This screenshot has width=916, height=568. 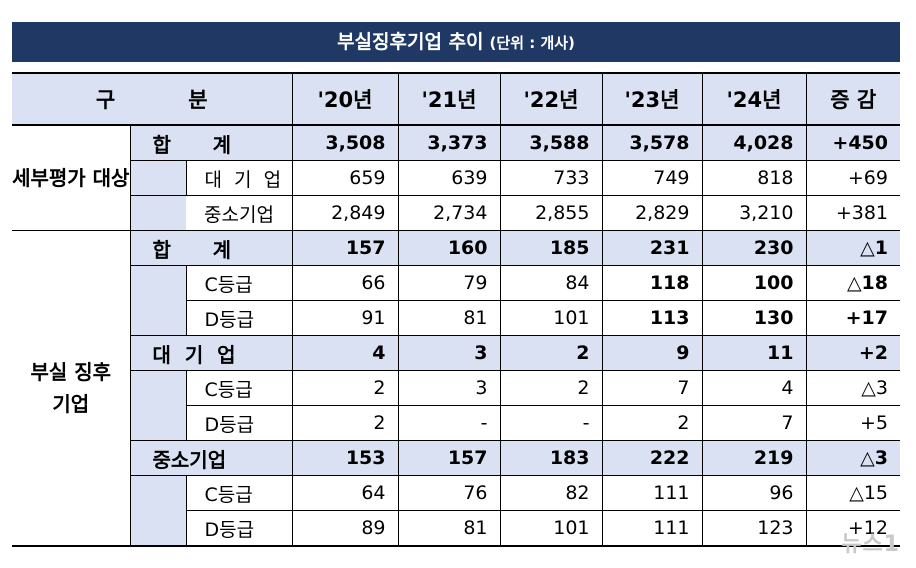 What do you see at coordinates (344, 248) in the screenshot?
I see `cell: 157` at bounding box center [344, 248].